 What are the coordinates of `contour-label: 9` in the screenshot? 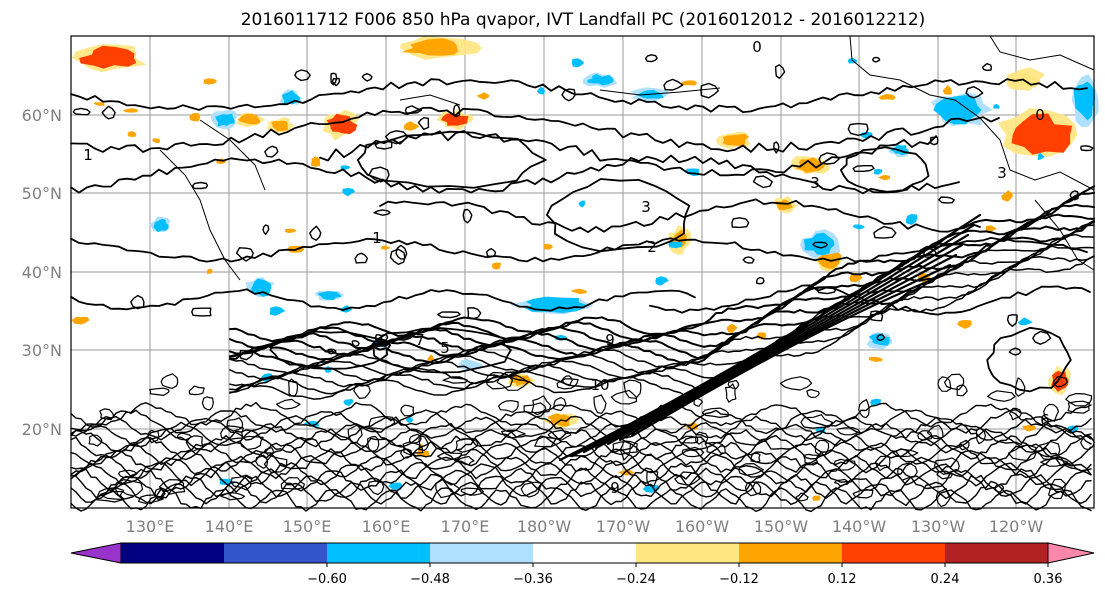 It's located at (615, 488).